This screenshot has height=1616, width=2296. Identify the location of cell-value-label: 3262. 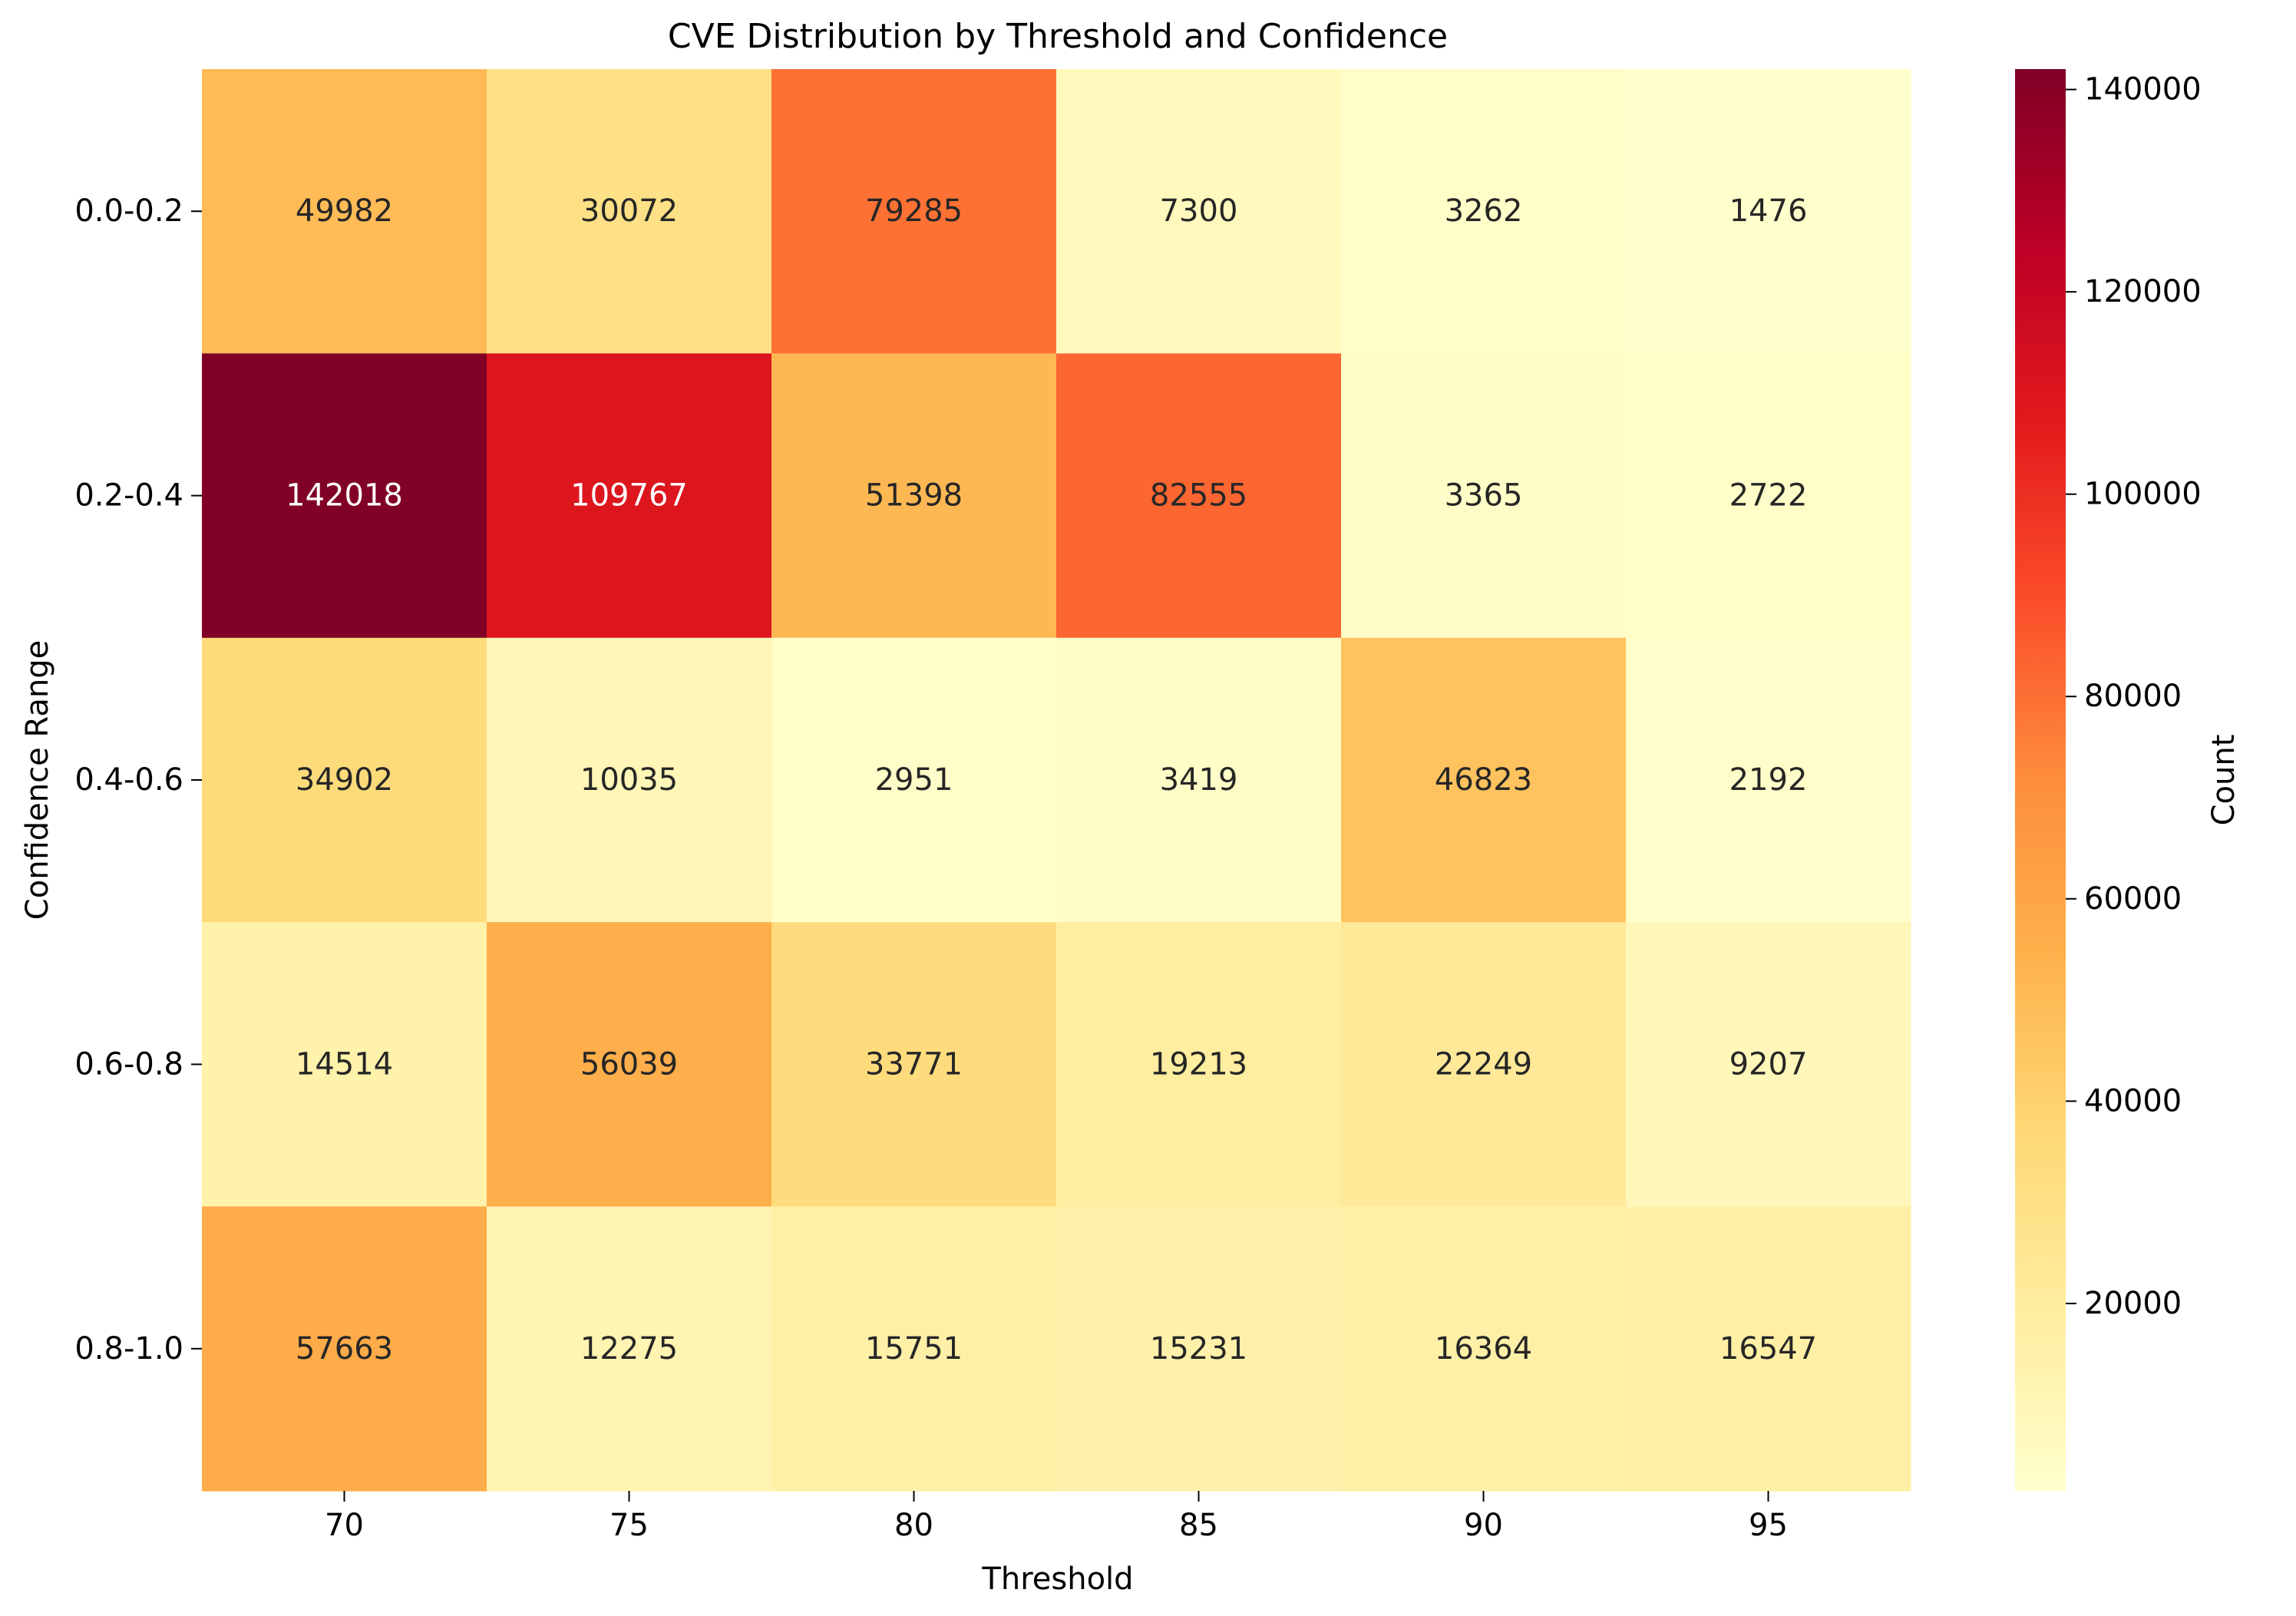
(1484, 211).